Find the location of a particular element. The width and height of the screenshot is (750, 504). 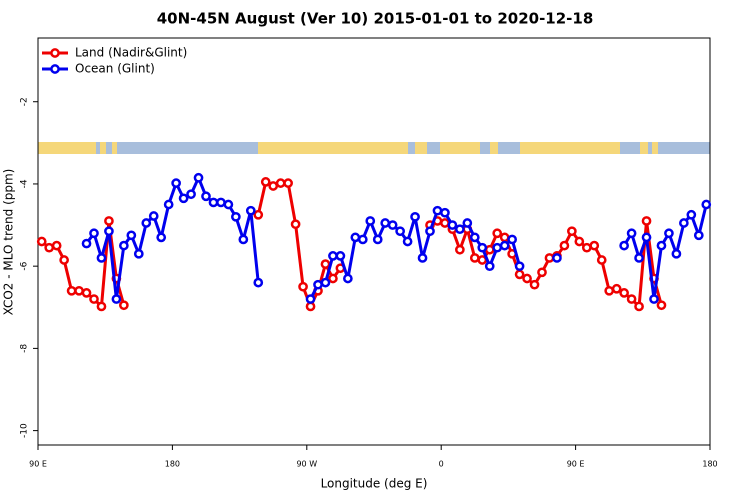

y-tick-label: -10 is located at coordinates (25, 430).